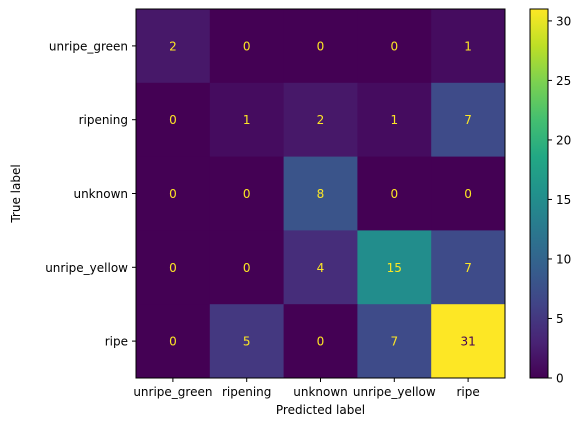  Describe the element at coordinates (172, 392) in the screenshot. I see `x-tick-label: unripe_green` at that location.